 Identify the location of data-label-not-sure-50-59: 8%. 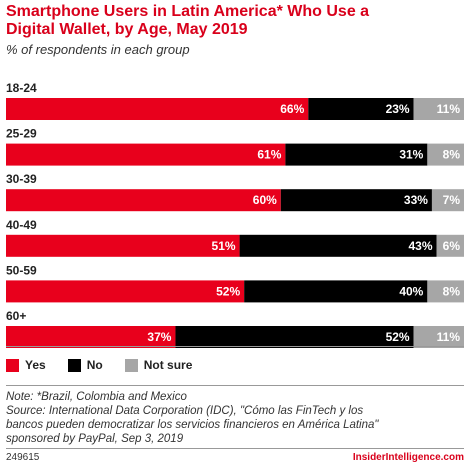
(452, 291).